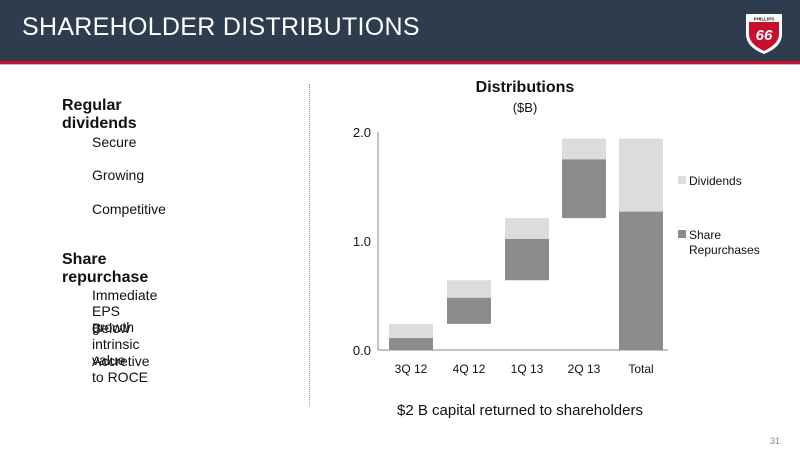  I want to click on x-tick-label: 1Q 13, so click(527, 369).